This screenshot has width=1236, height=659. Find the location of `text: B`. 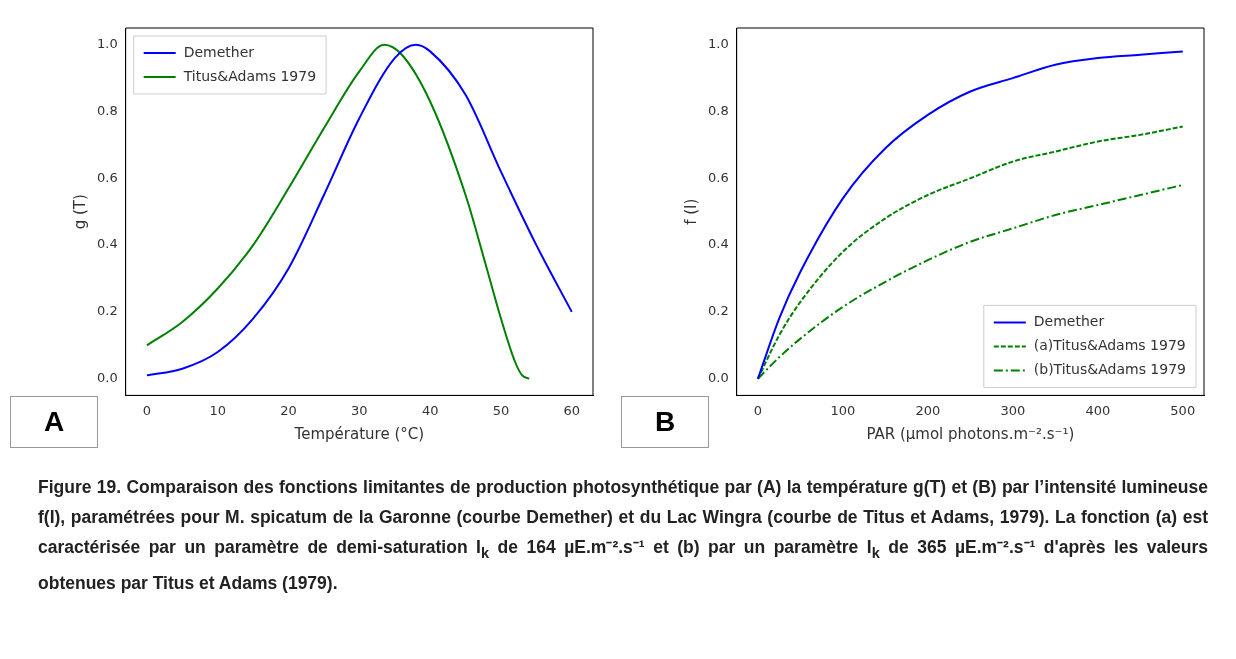

text: B is located at coordinates (665, 422).